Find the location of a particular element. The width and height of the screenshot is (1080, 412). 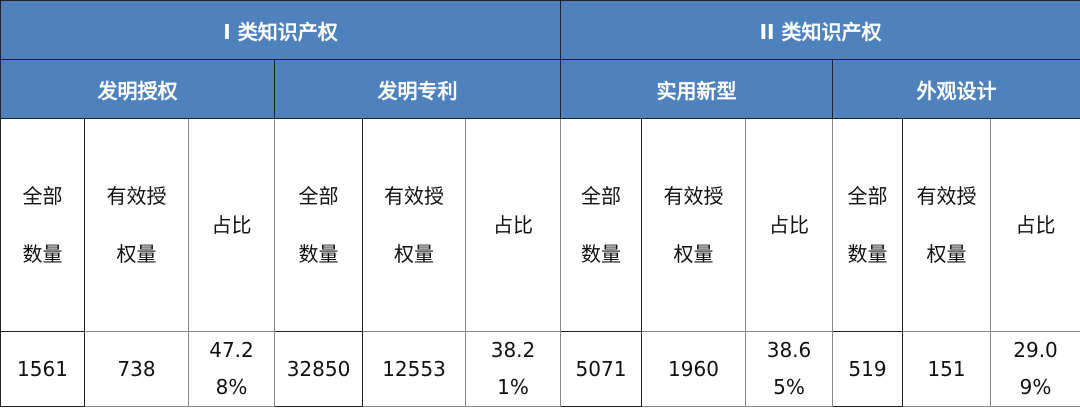

table-cell: 1561 is located at coordinates (42, 369).